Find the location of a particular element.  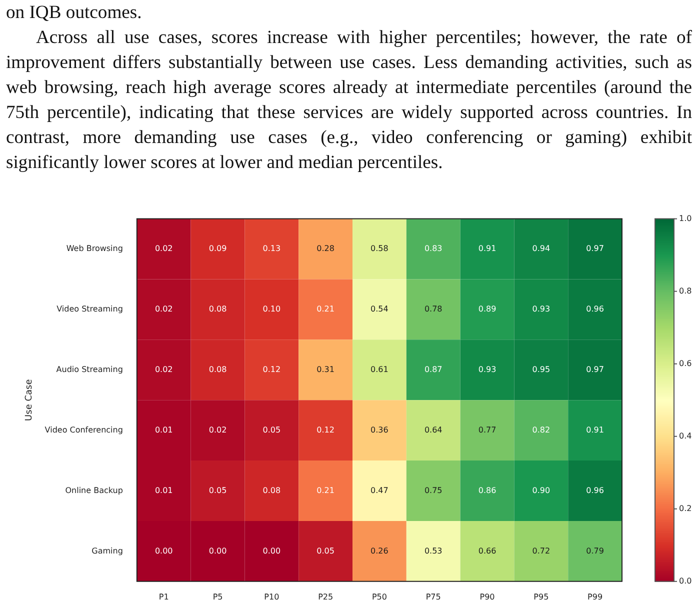

data-label: 0.09 is located at coordinates (217, 249).